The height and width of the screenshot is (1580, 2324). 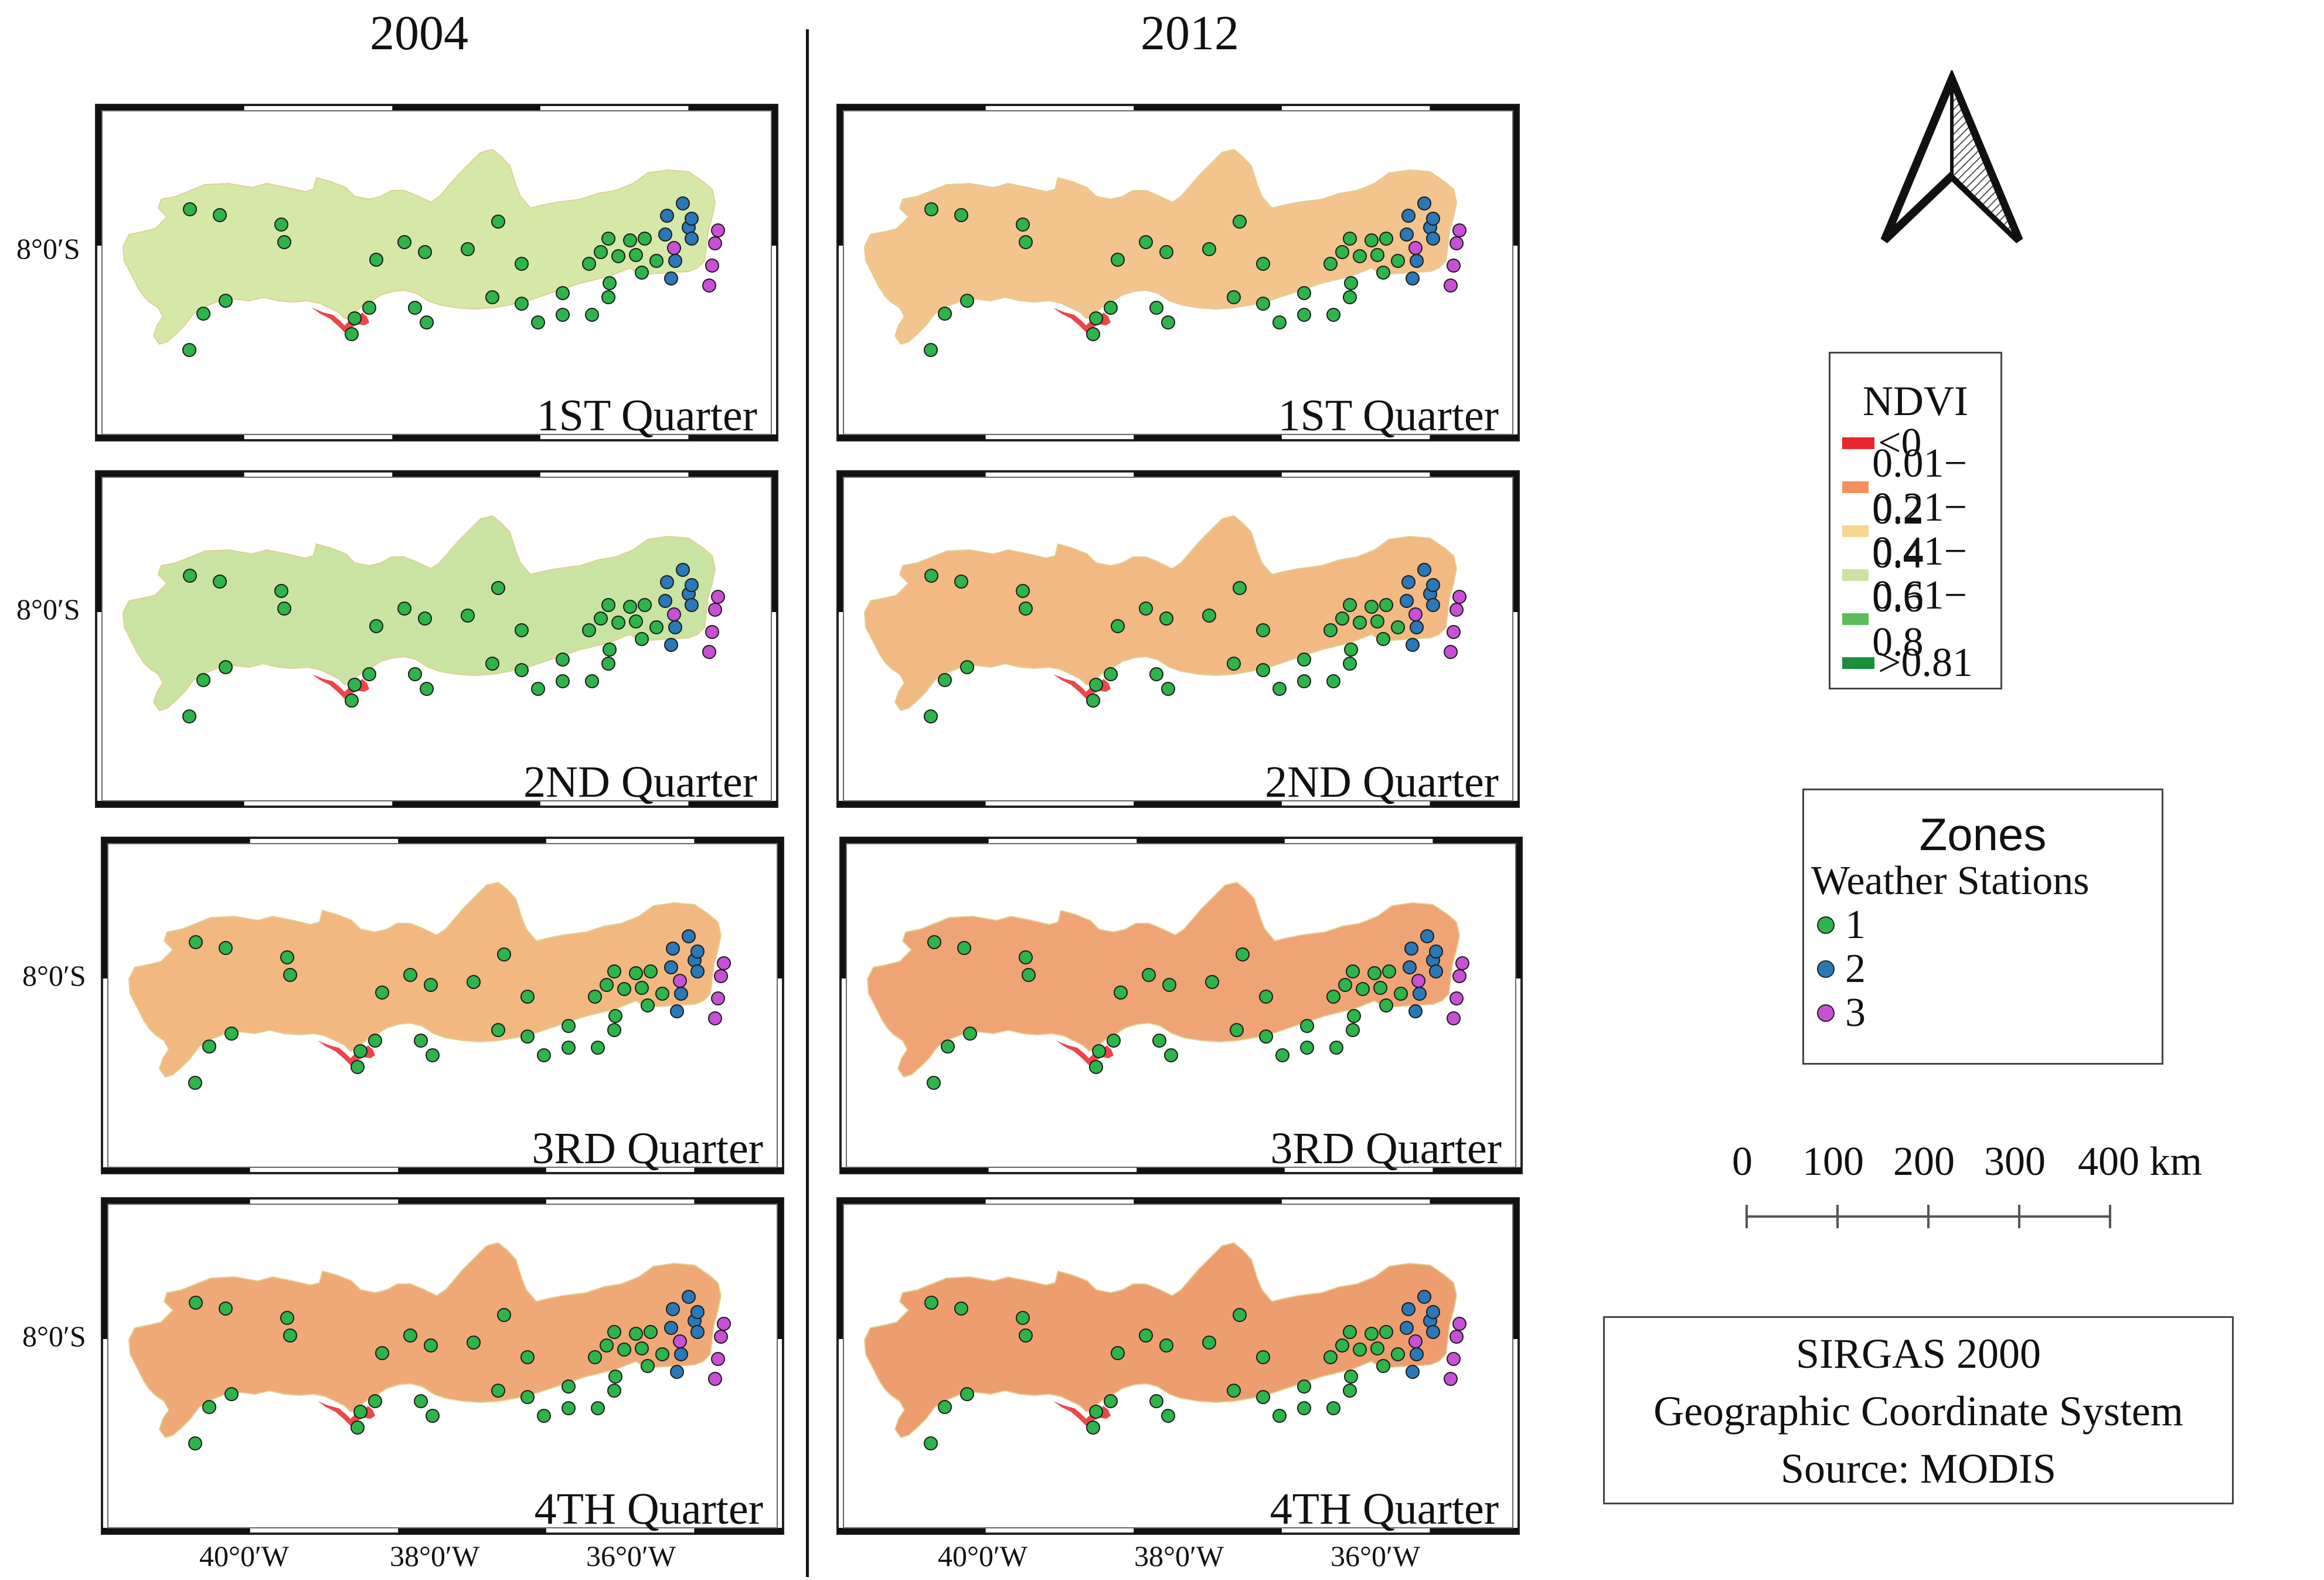 What do you see at coordinates (1826, 925) in the screenshot?
I see `zone-marker-icon` at bounding box center [1826, 925].